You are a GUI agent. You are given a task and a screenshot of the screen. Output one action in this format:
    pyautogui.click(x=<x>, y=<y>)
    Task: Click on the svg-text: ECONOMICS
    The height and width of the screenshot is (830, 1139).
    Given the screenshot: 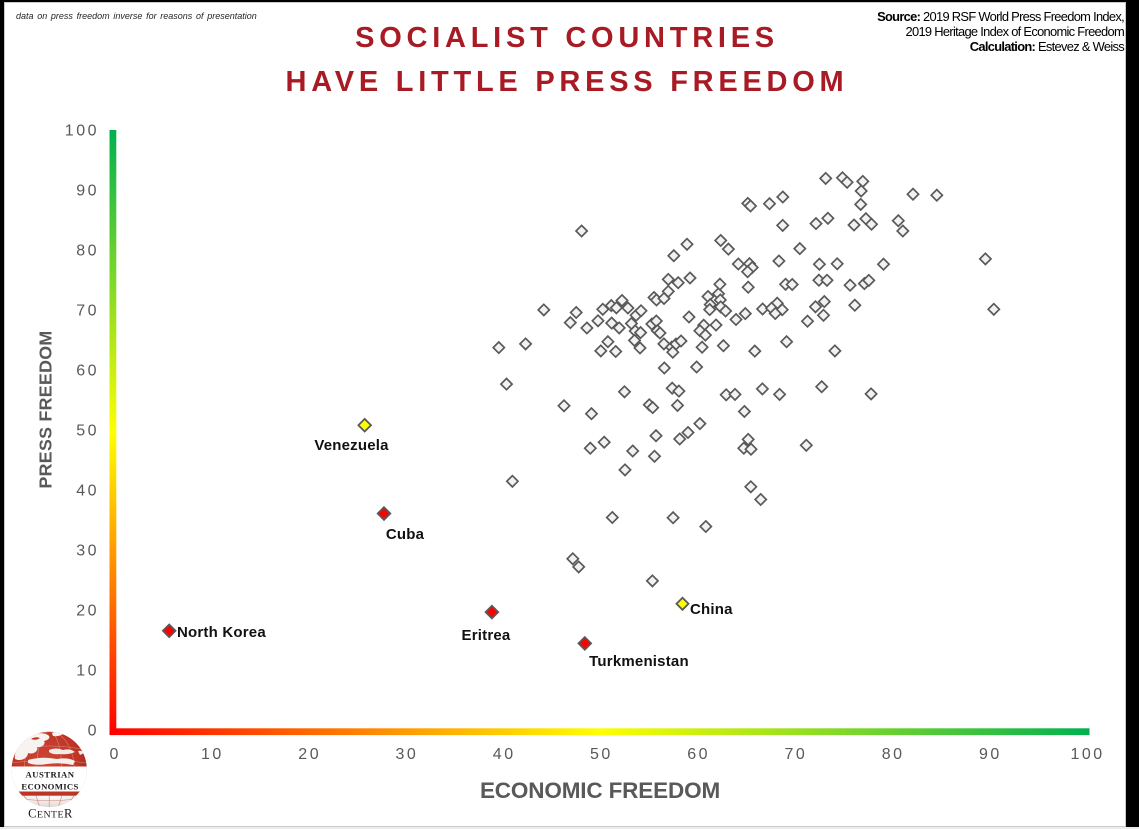 What is the action you would take?
    pyautogui.click(x=49, y=786)
    